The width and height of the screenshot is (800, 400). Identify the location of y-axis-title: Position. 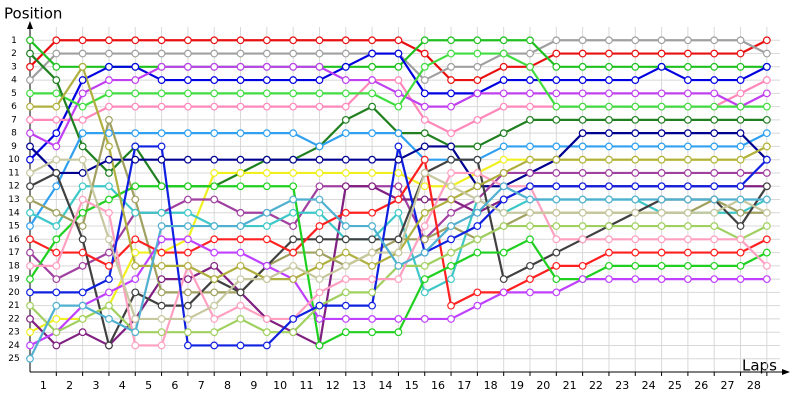
(33, 14).